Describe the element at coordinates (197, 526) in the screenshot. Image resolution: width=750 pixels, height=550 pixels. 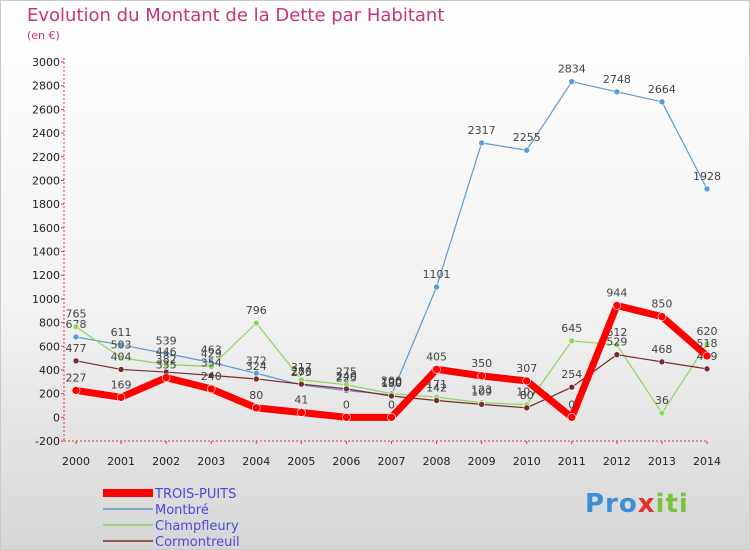
I see `legend-label-champfleury: Champfleury` at that location.